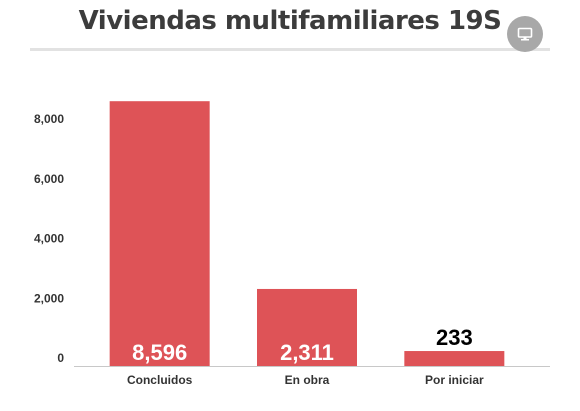 This screenshot has height=411, width=580. Describe the element at coordinates (60, 358) in the screenshot. I see `y-tick-label: 0` at that location.